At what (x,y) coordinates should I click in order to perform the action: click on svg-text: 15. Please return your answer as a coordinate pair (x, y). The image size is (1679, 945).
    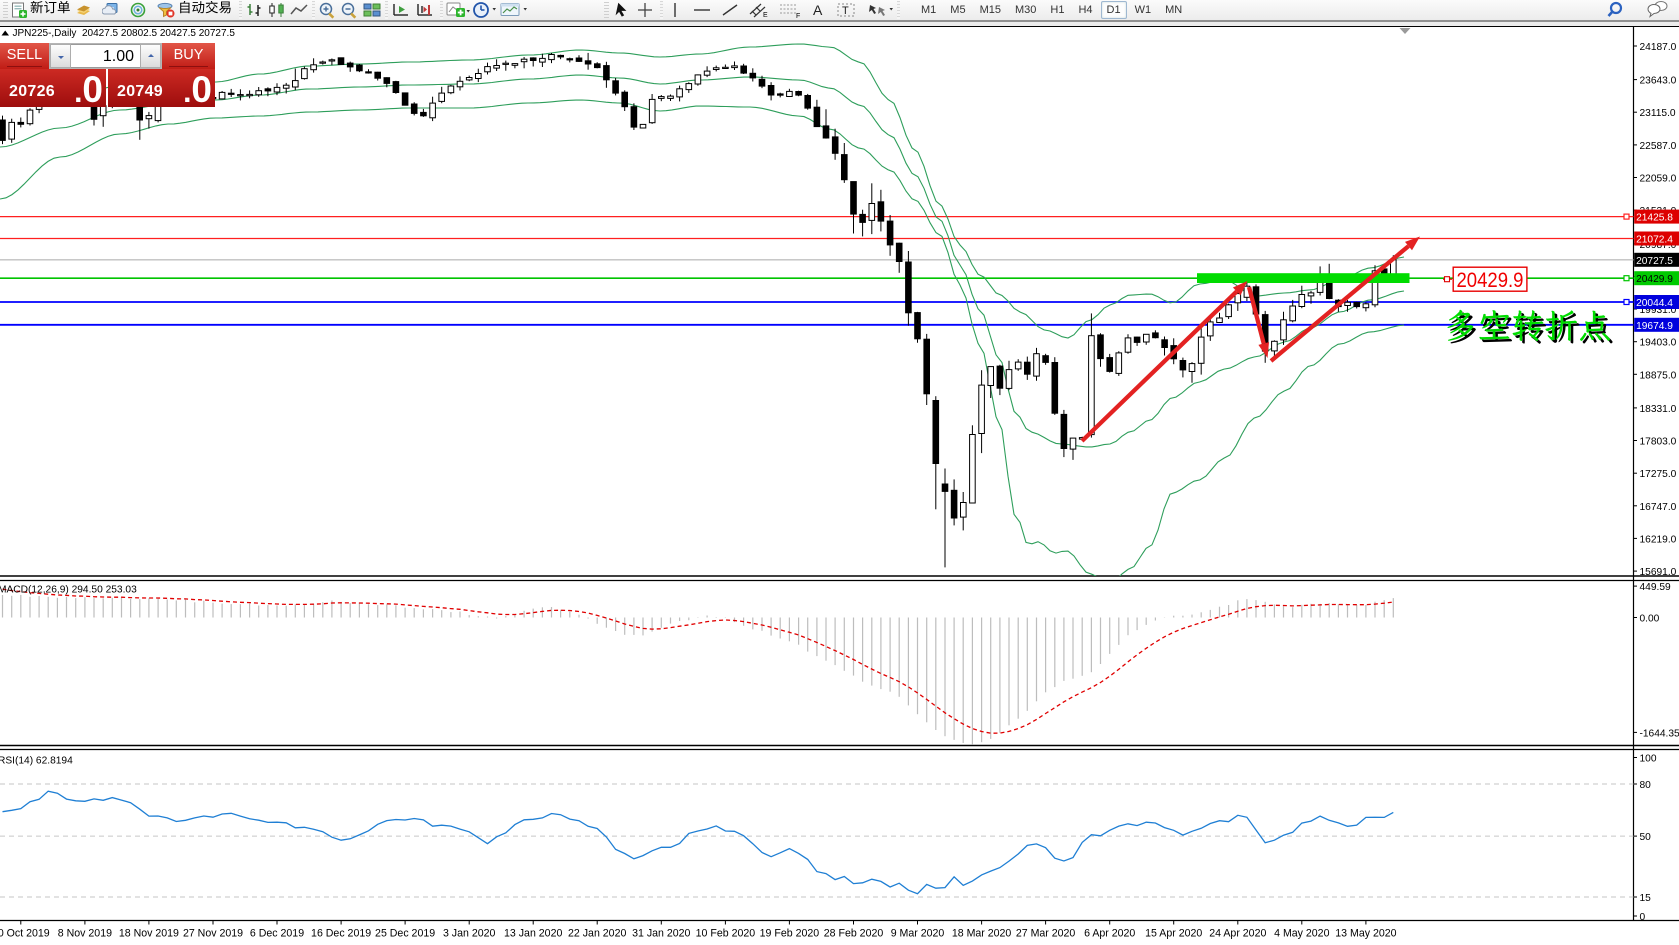
    Looking at the image, I should click on (1646, 898).